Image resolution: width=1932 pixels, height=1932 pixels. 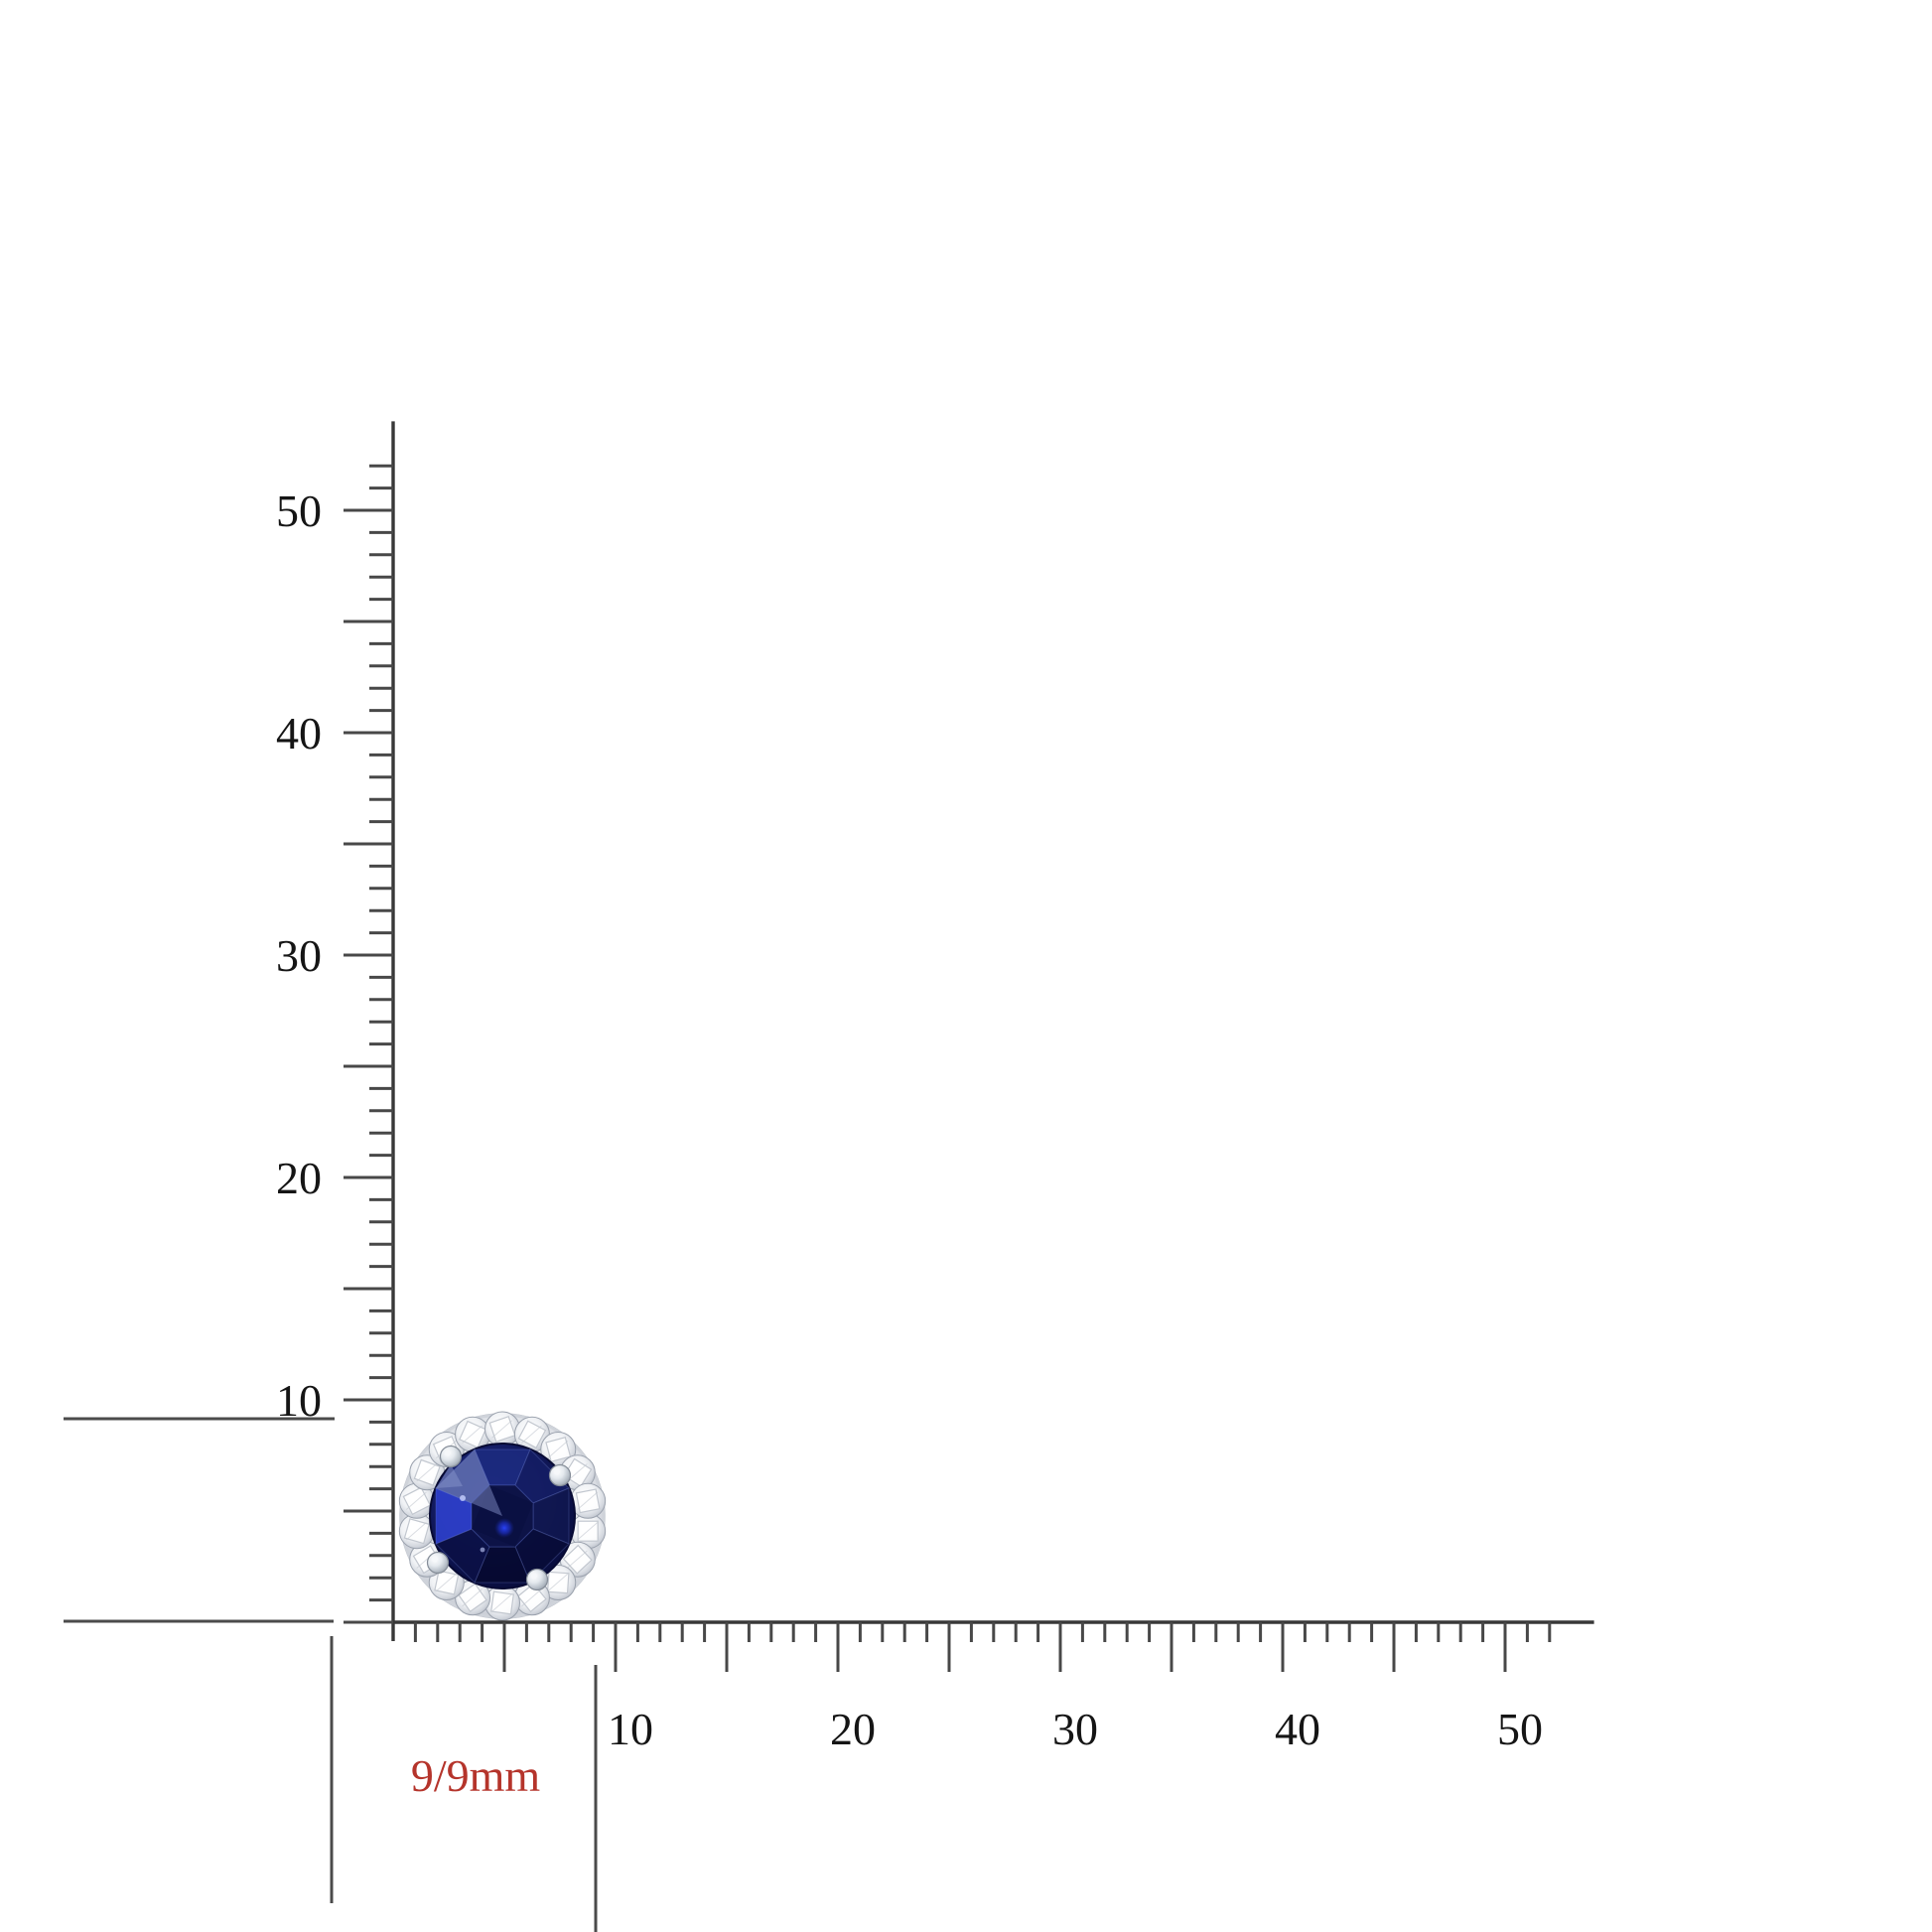 I want to click on vertical-ruler-label: 50, so click(x=299, y=511).